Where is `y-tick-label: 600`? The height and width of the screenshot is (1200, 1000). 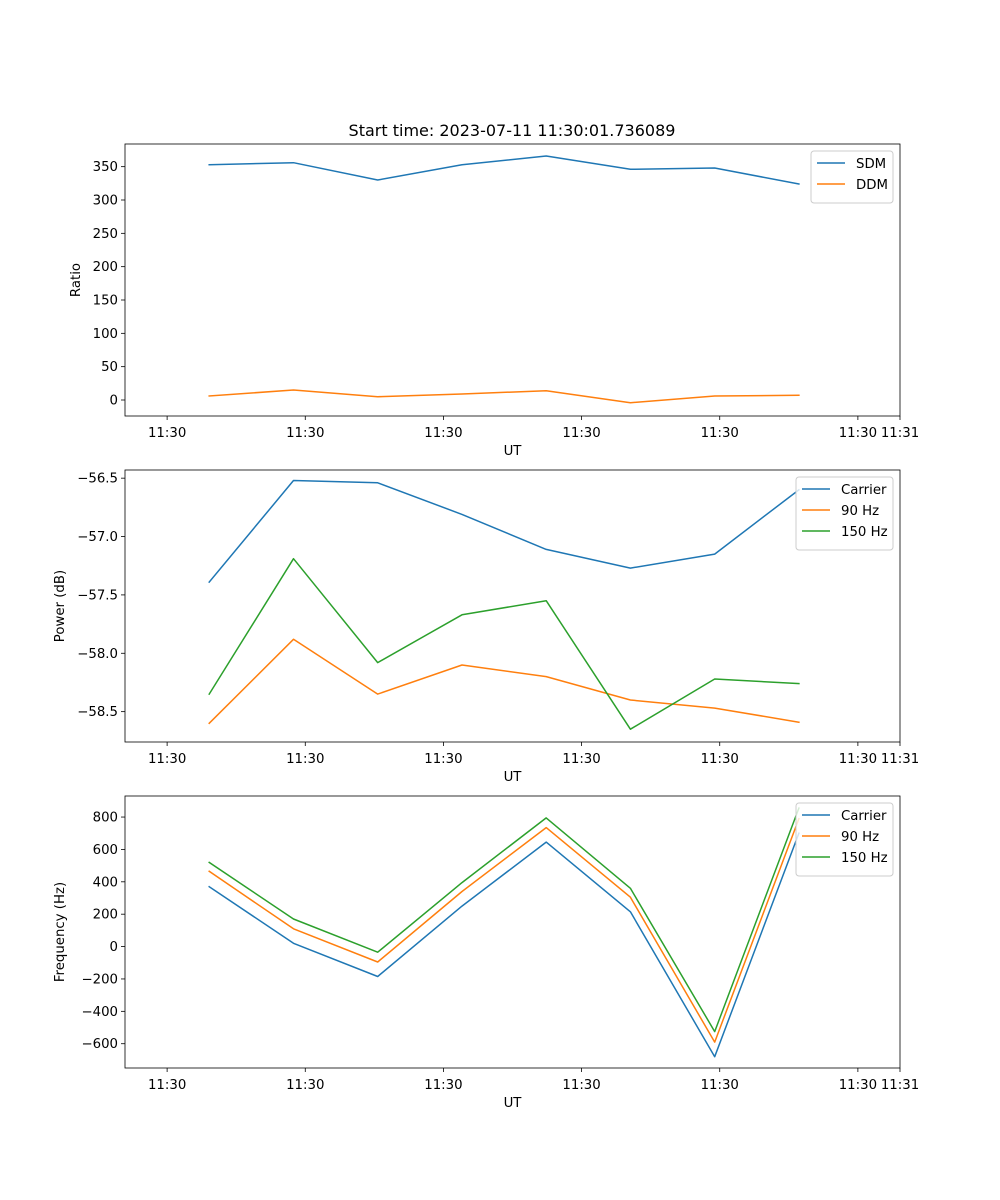
y-tick-label: 600 is located at coordinates (105, 850).